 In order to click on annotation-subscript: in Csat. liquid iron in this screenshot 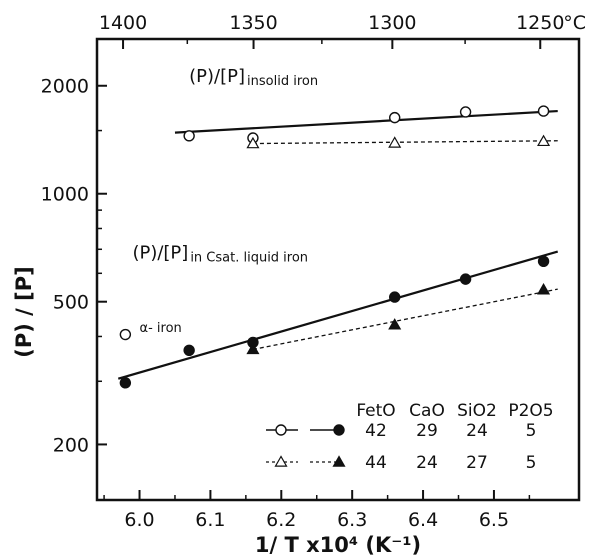, I will do `click(249, 257)`.